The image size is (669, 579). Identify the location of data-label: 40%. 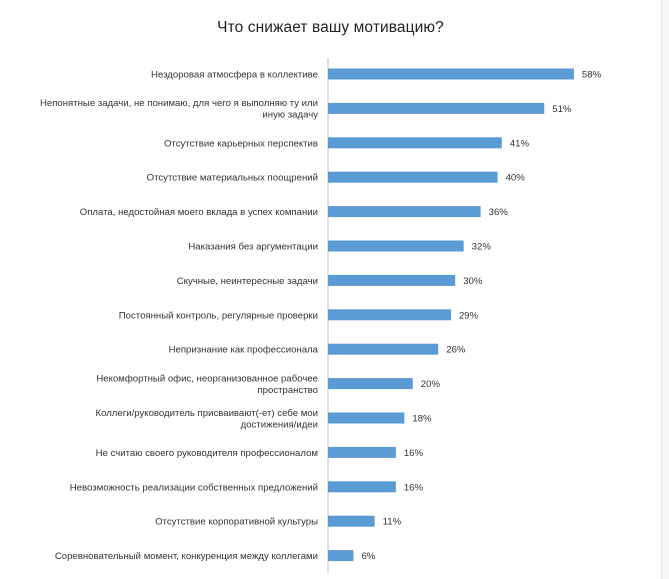
(516, 178).